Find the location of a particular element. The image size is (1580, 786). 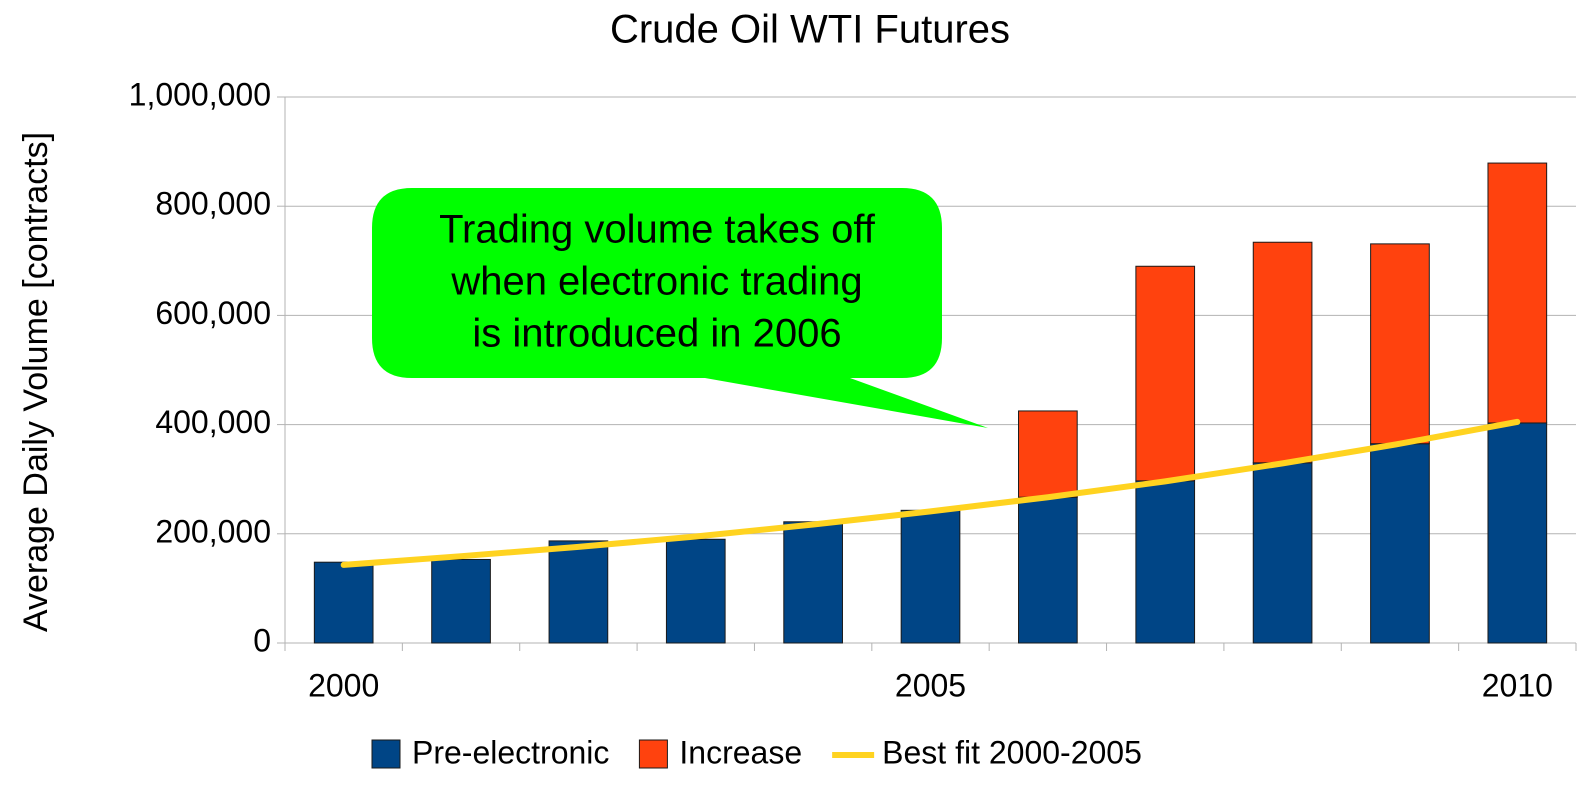

y-tick-label: 800,000 is located at coordinates (213, 204).